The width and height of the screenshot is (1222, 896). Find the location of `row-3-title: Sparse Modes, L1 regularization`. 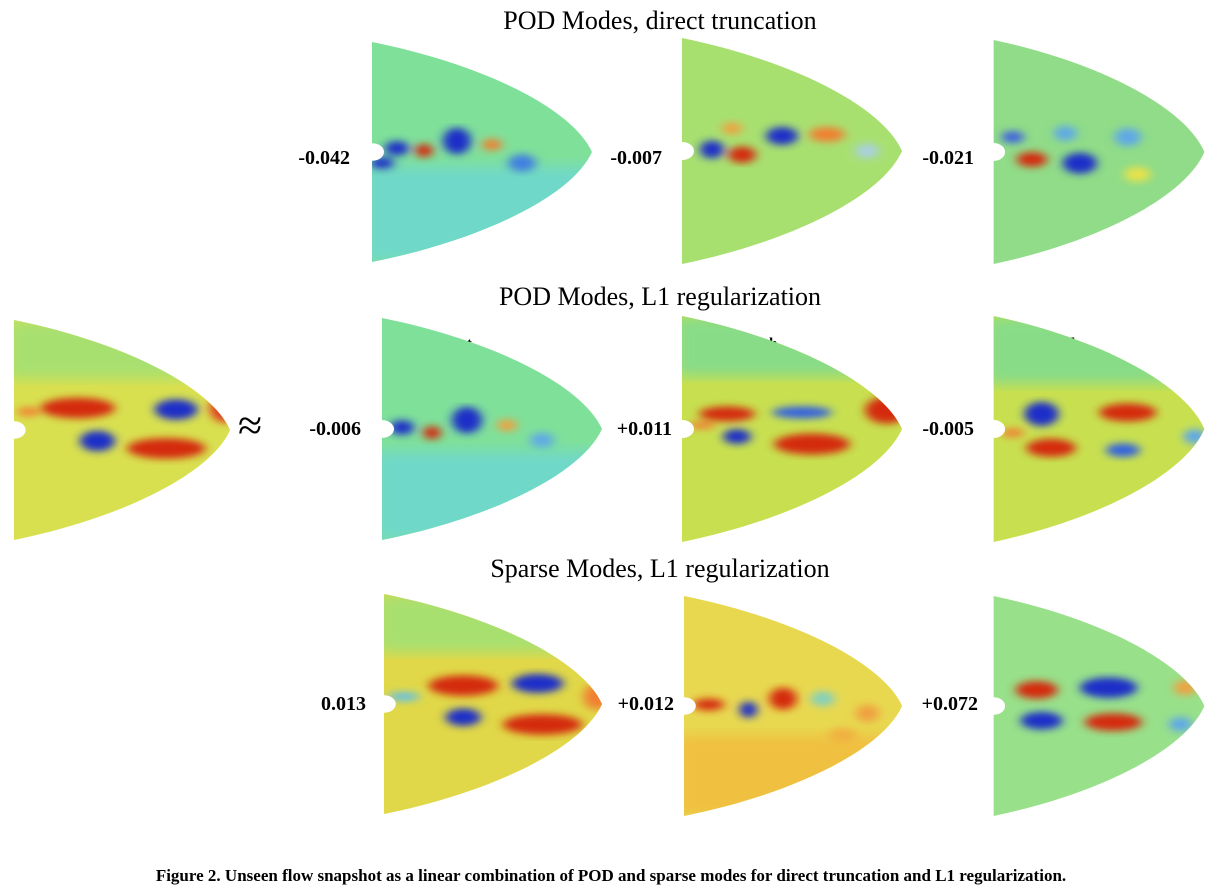

row-3-title: Sparse Modes, L1 regularization is located at coordinates (660, 568).